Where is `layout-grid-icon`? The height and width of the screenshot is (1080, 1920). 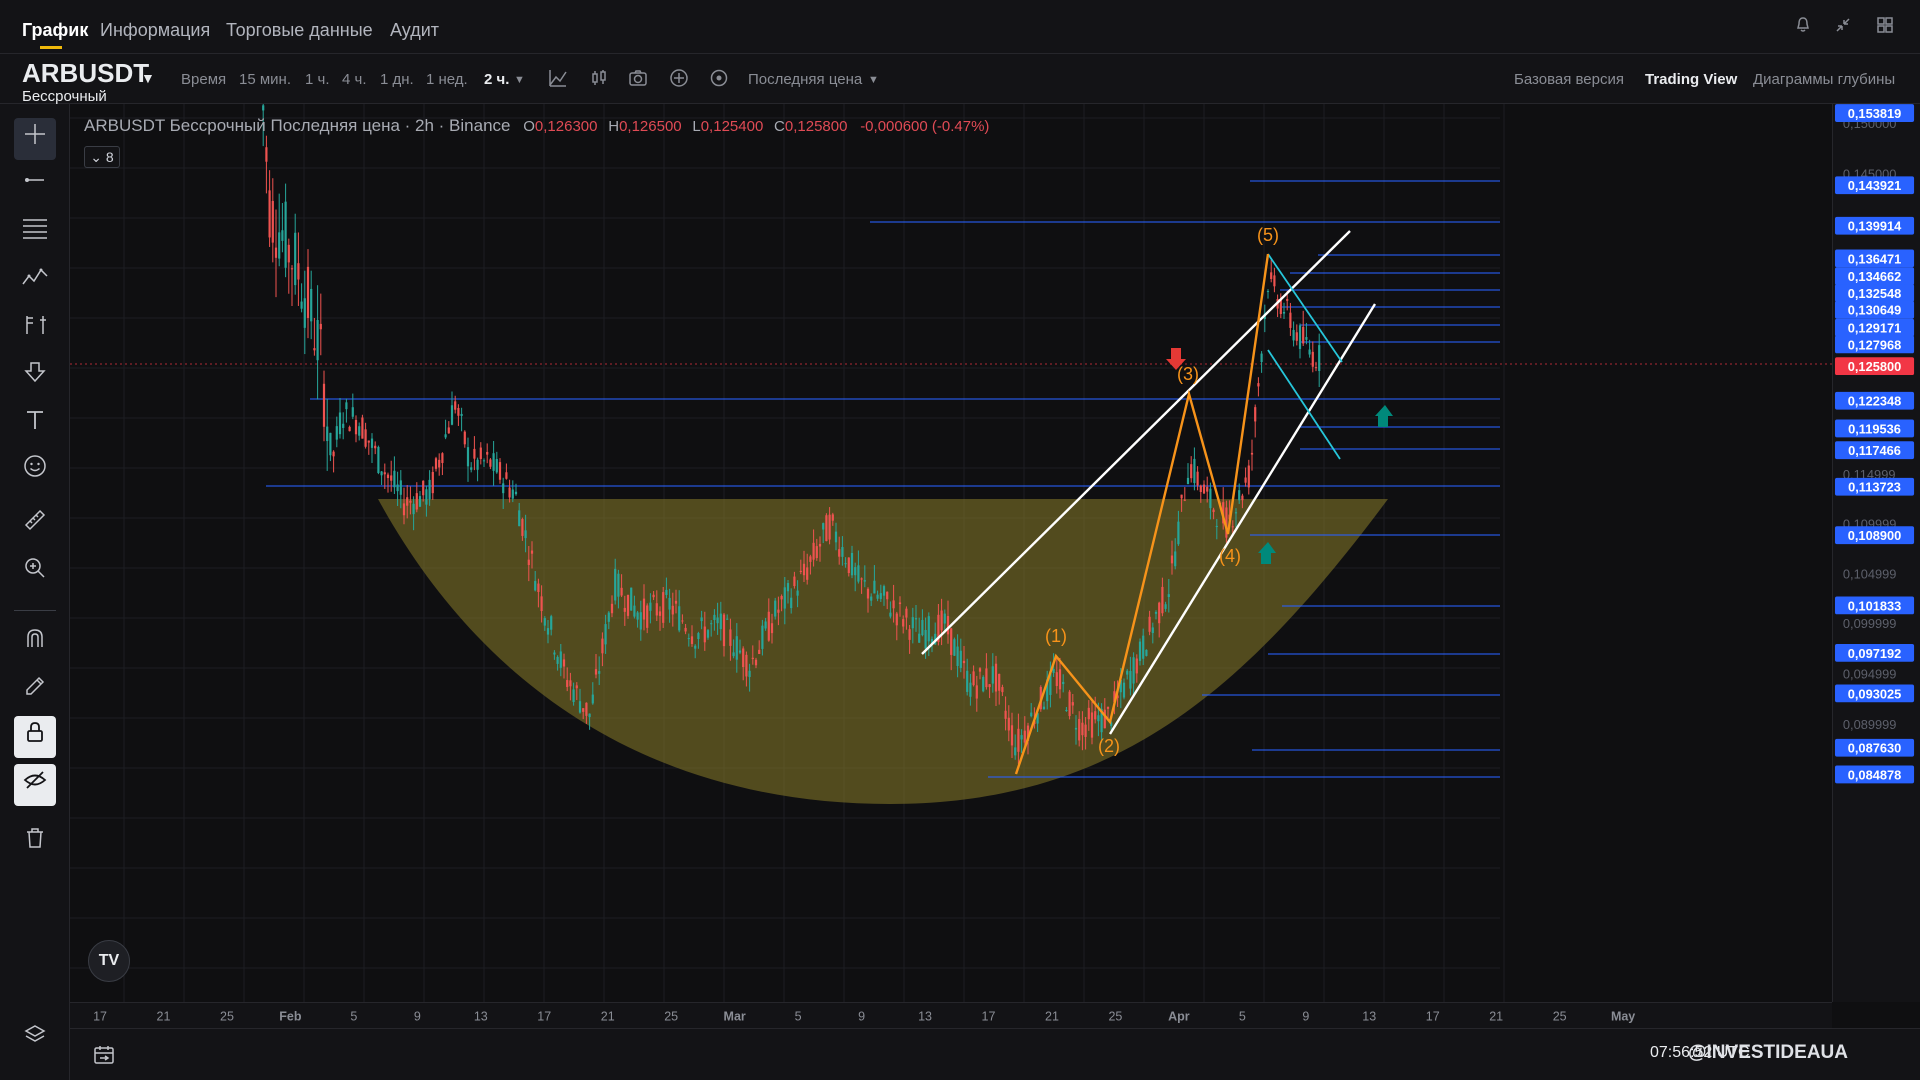 layout-grid-icon is located at coordinates (1885, 27).